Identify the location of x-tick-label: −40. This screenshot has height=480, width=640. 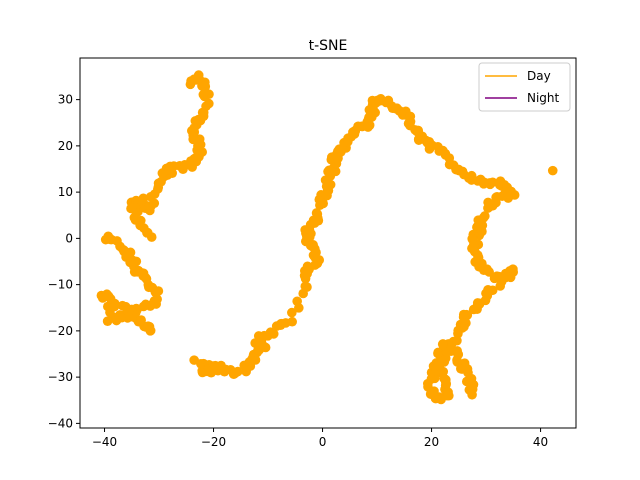
(104, 442).